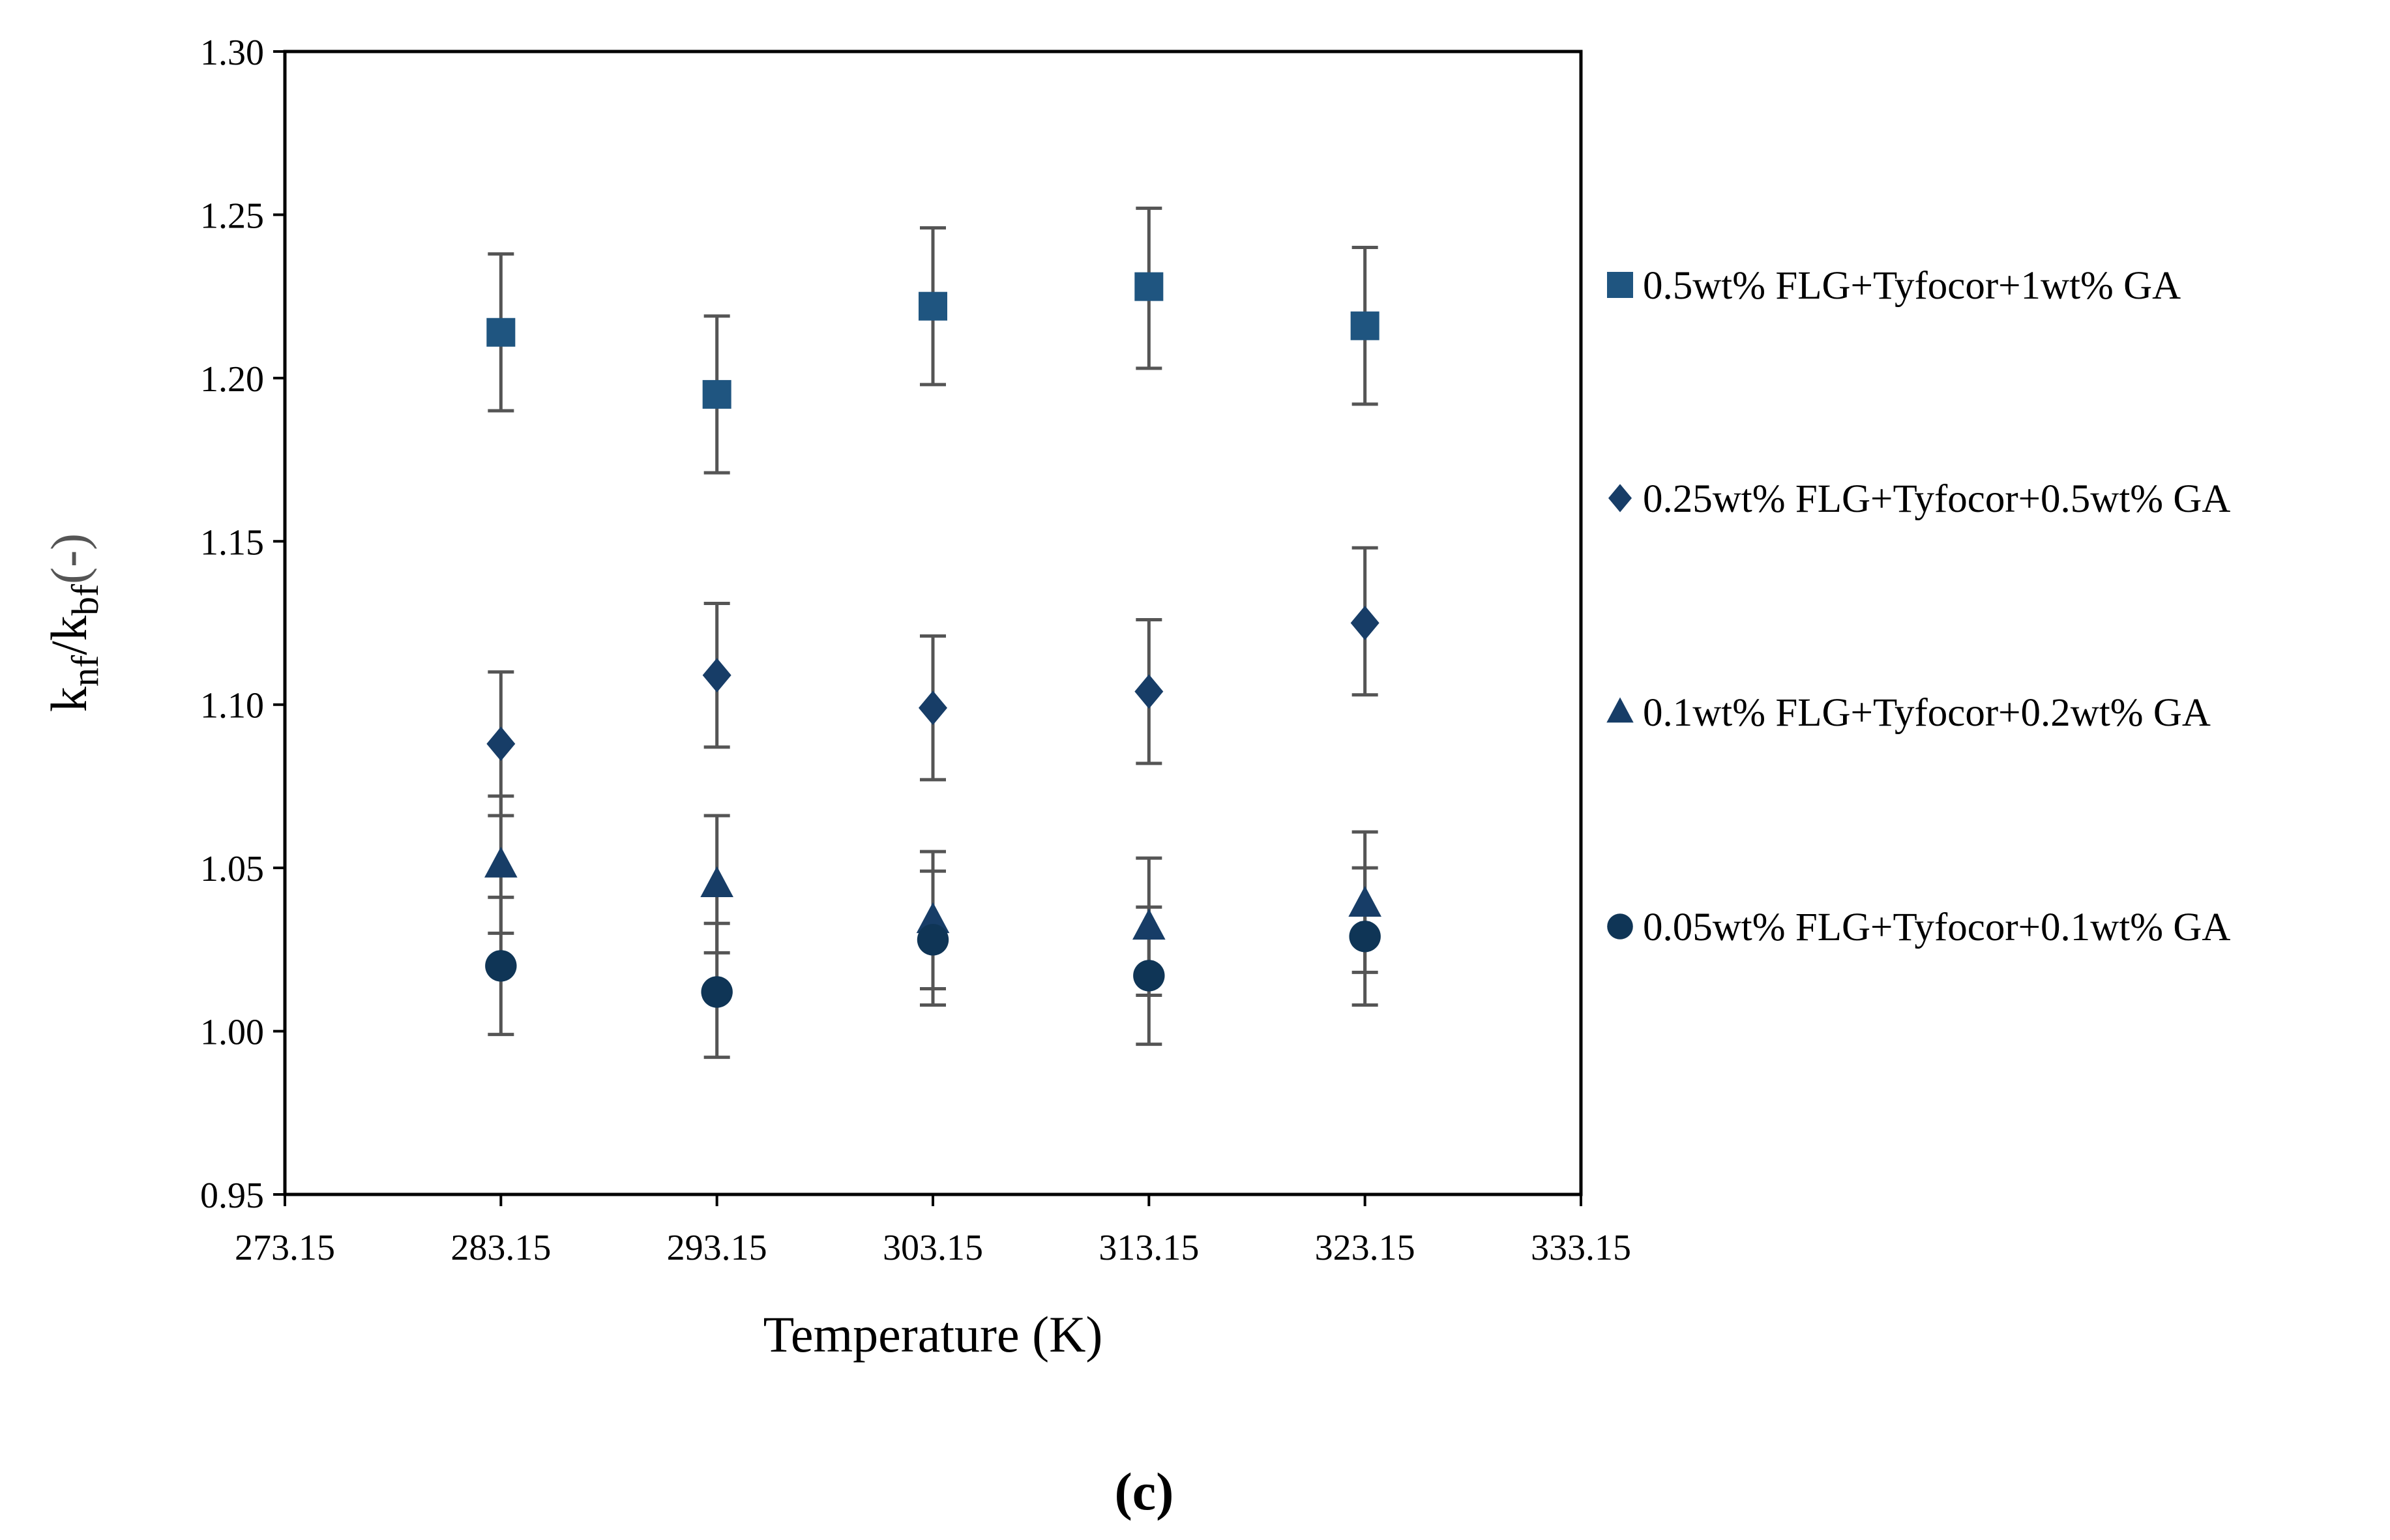  Describe the element at coordinates (1149, 1248) in the screenshot. I see `x-tick-label: 313.15` at that location.